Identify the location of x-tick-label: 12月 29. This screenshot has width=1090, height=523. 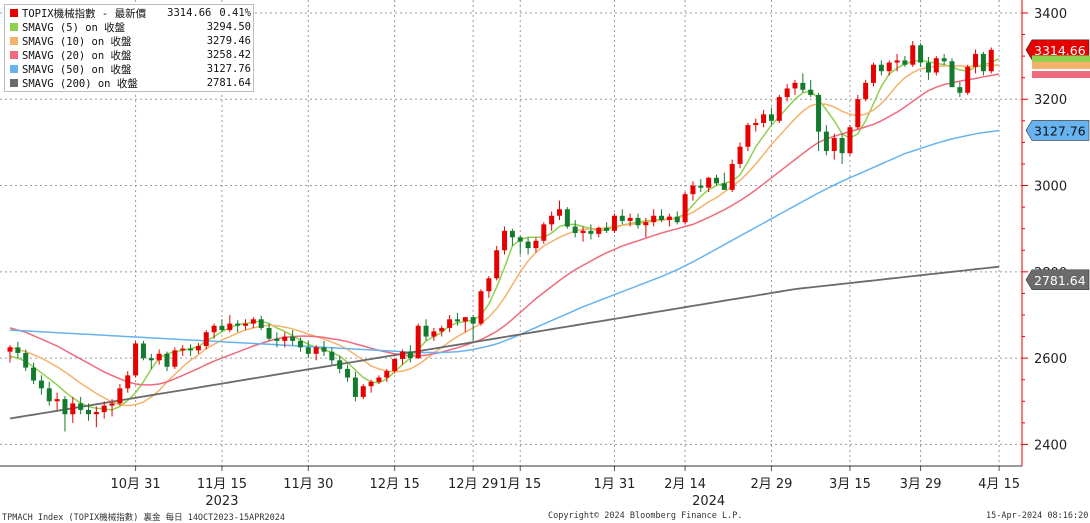
(473, 484).